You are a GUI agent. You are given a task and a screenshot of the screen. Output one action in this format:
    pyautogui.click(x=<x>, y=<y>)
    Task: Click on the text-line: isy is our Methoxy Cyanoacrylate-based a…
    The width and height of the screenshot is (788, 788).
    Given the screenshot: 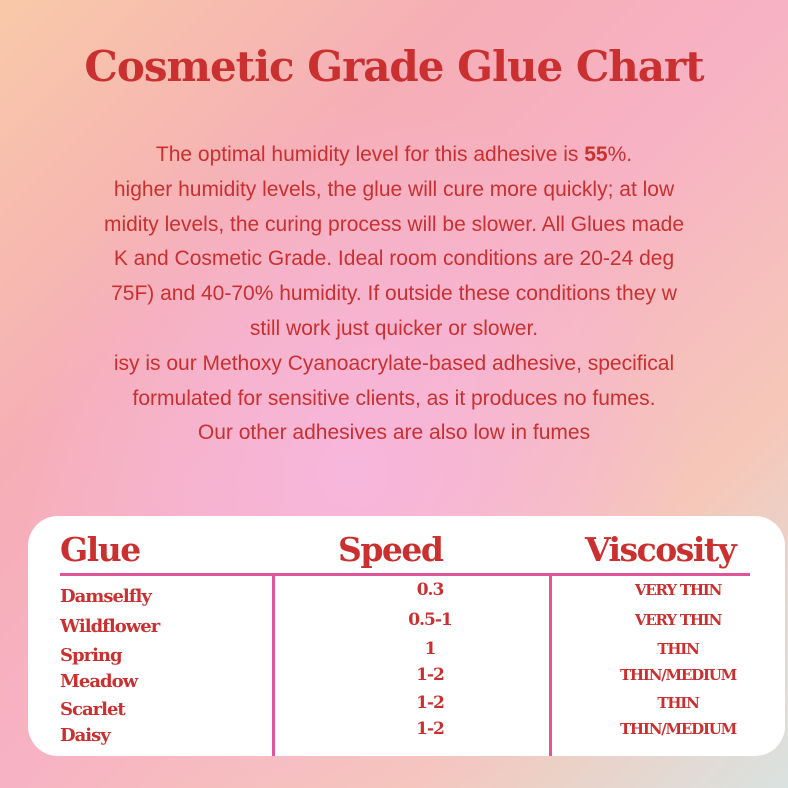 What is the action you would take?
    pyautogui.click(x=394, y=363)
    